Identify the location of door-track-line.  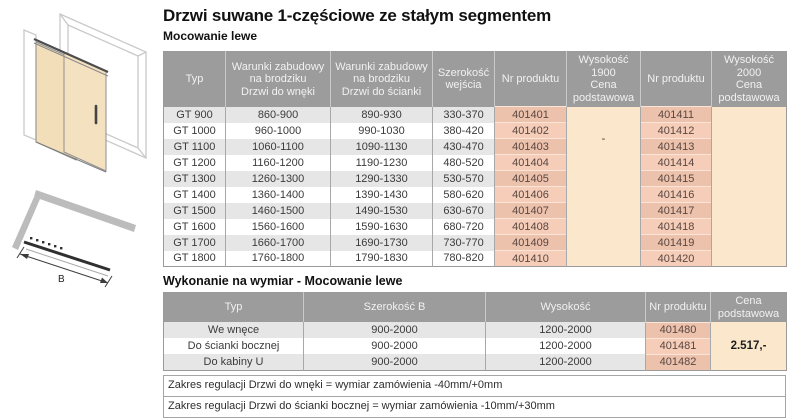
(67, 256).